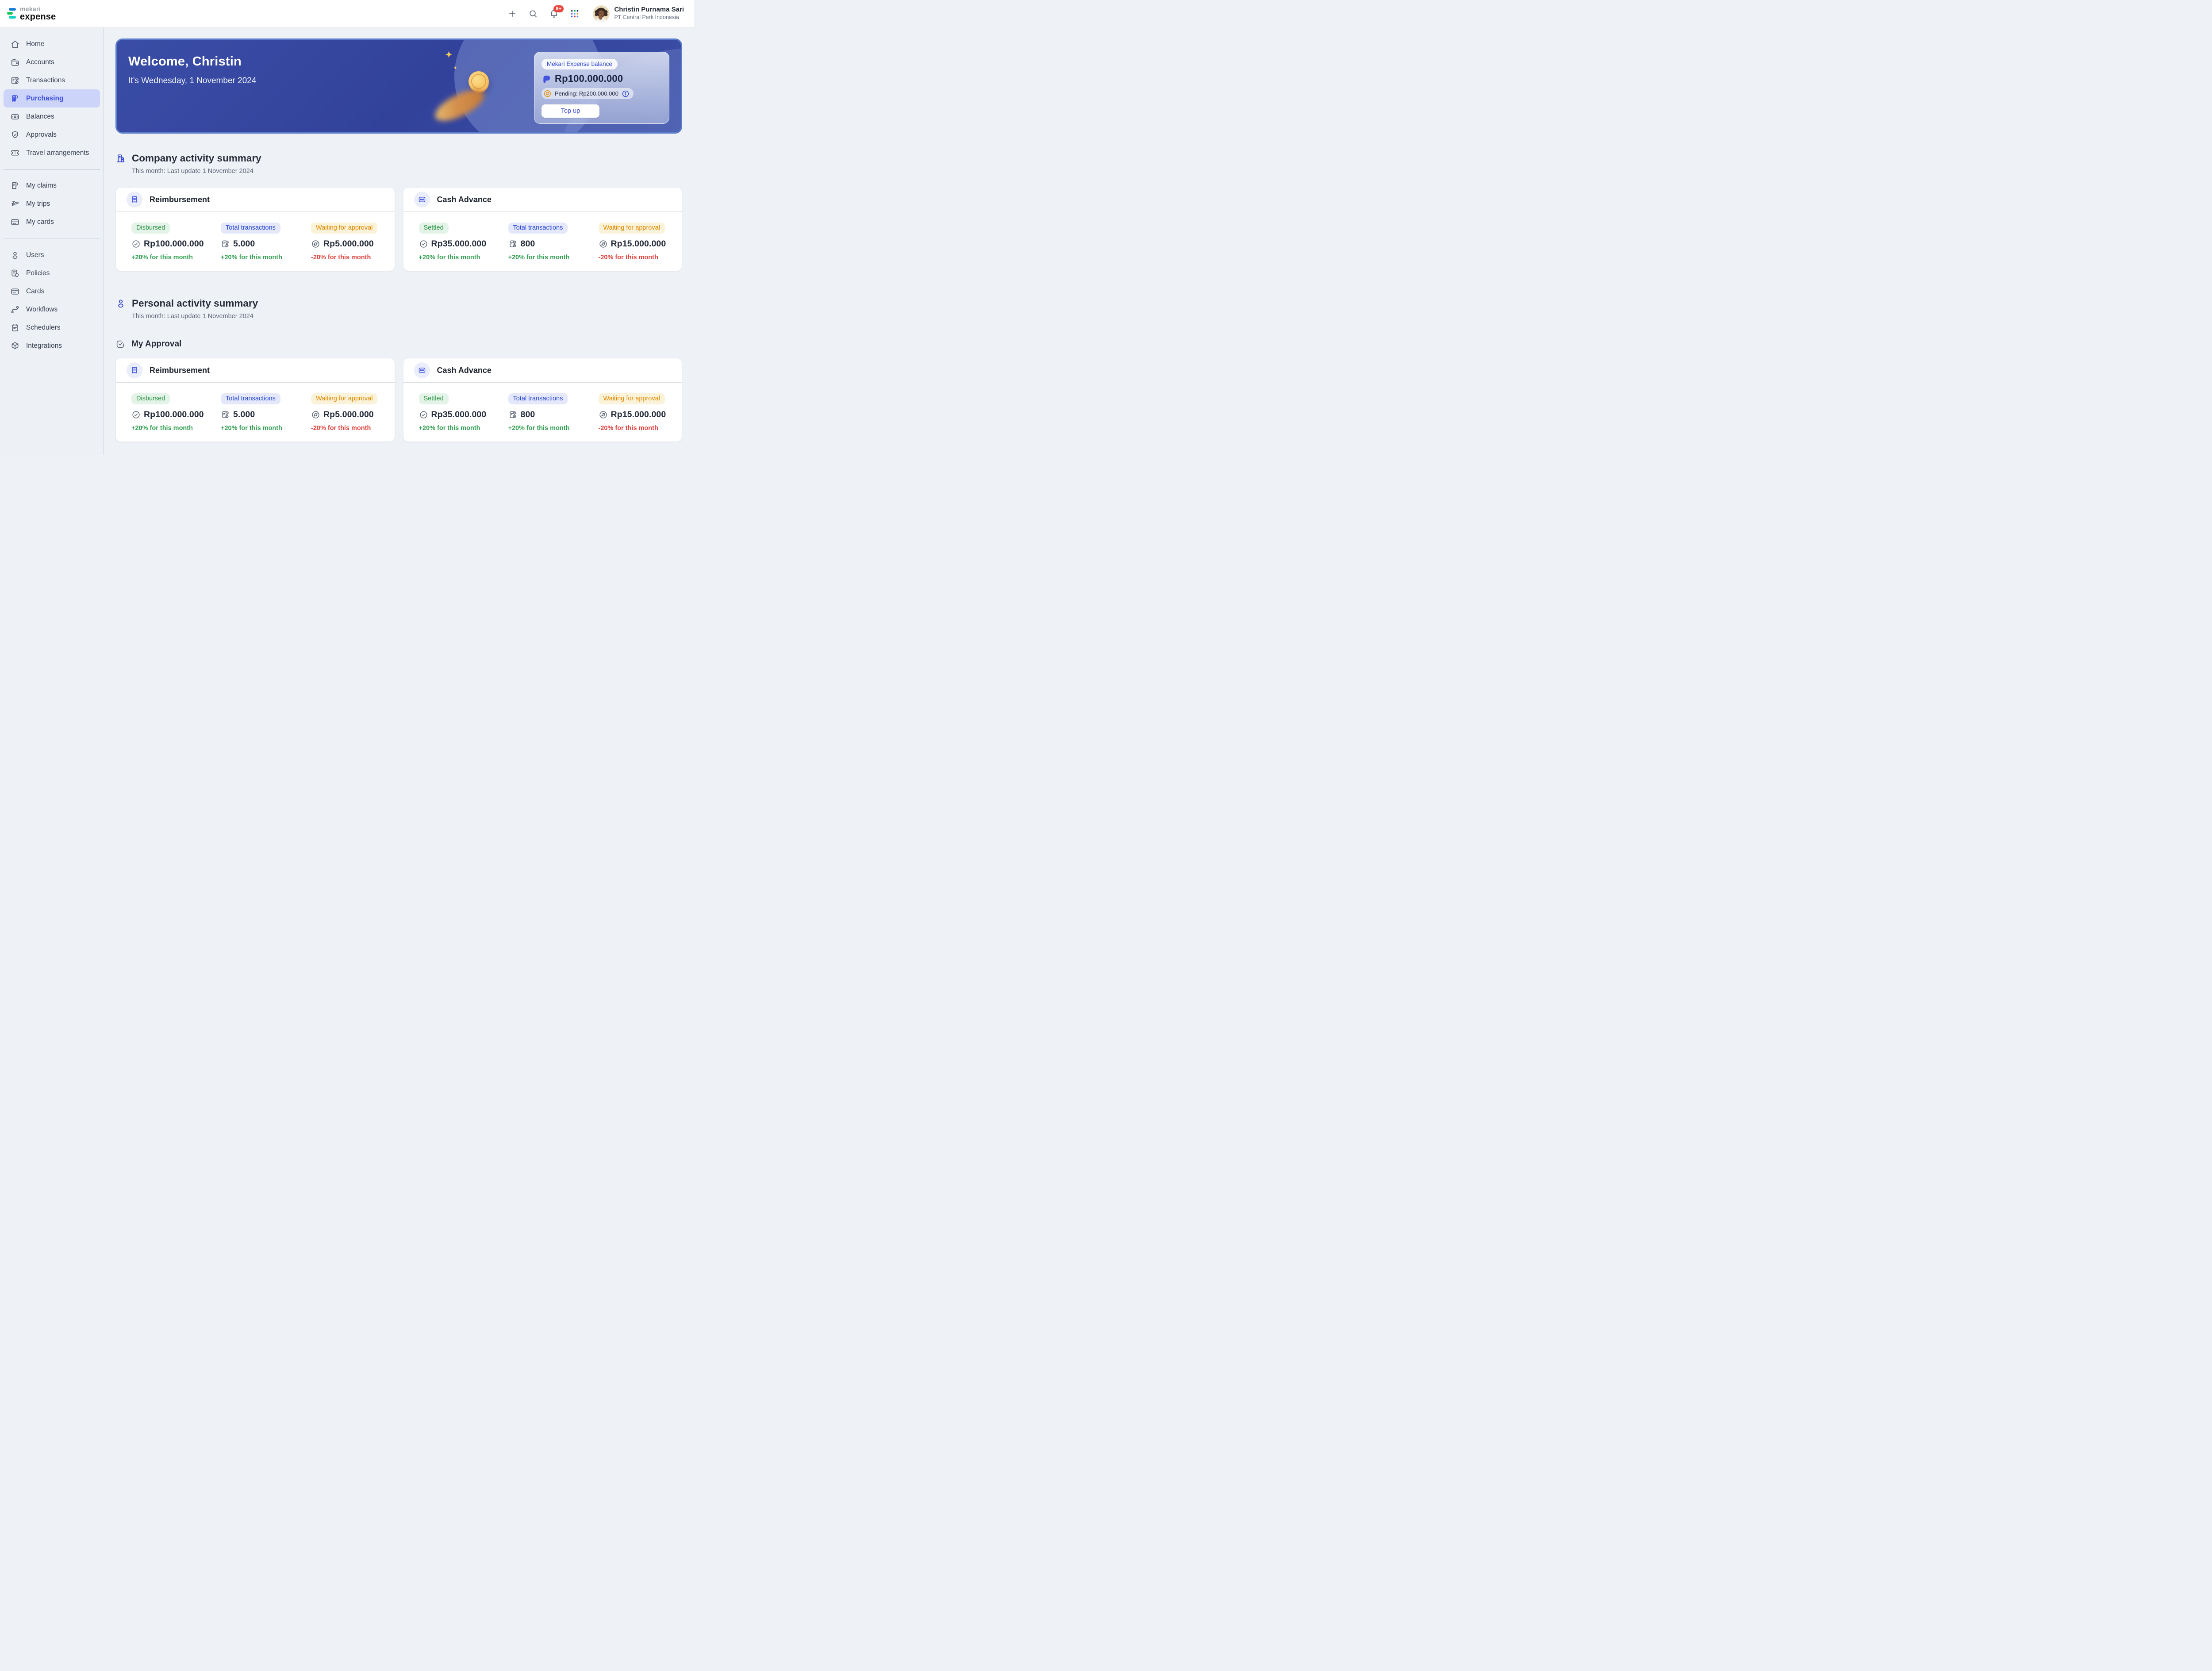 The image size is (2212, 1671). I want to click on welcome-date: It’s Wednesday, 1 November 2024, so click(193, 80).